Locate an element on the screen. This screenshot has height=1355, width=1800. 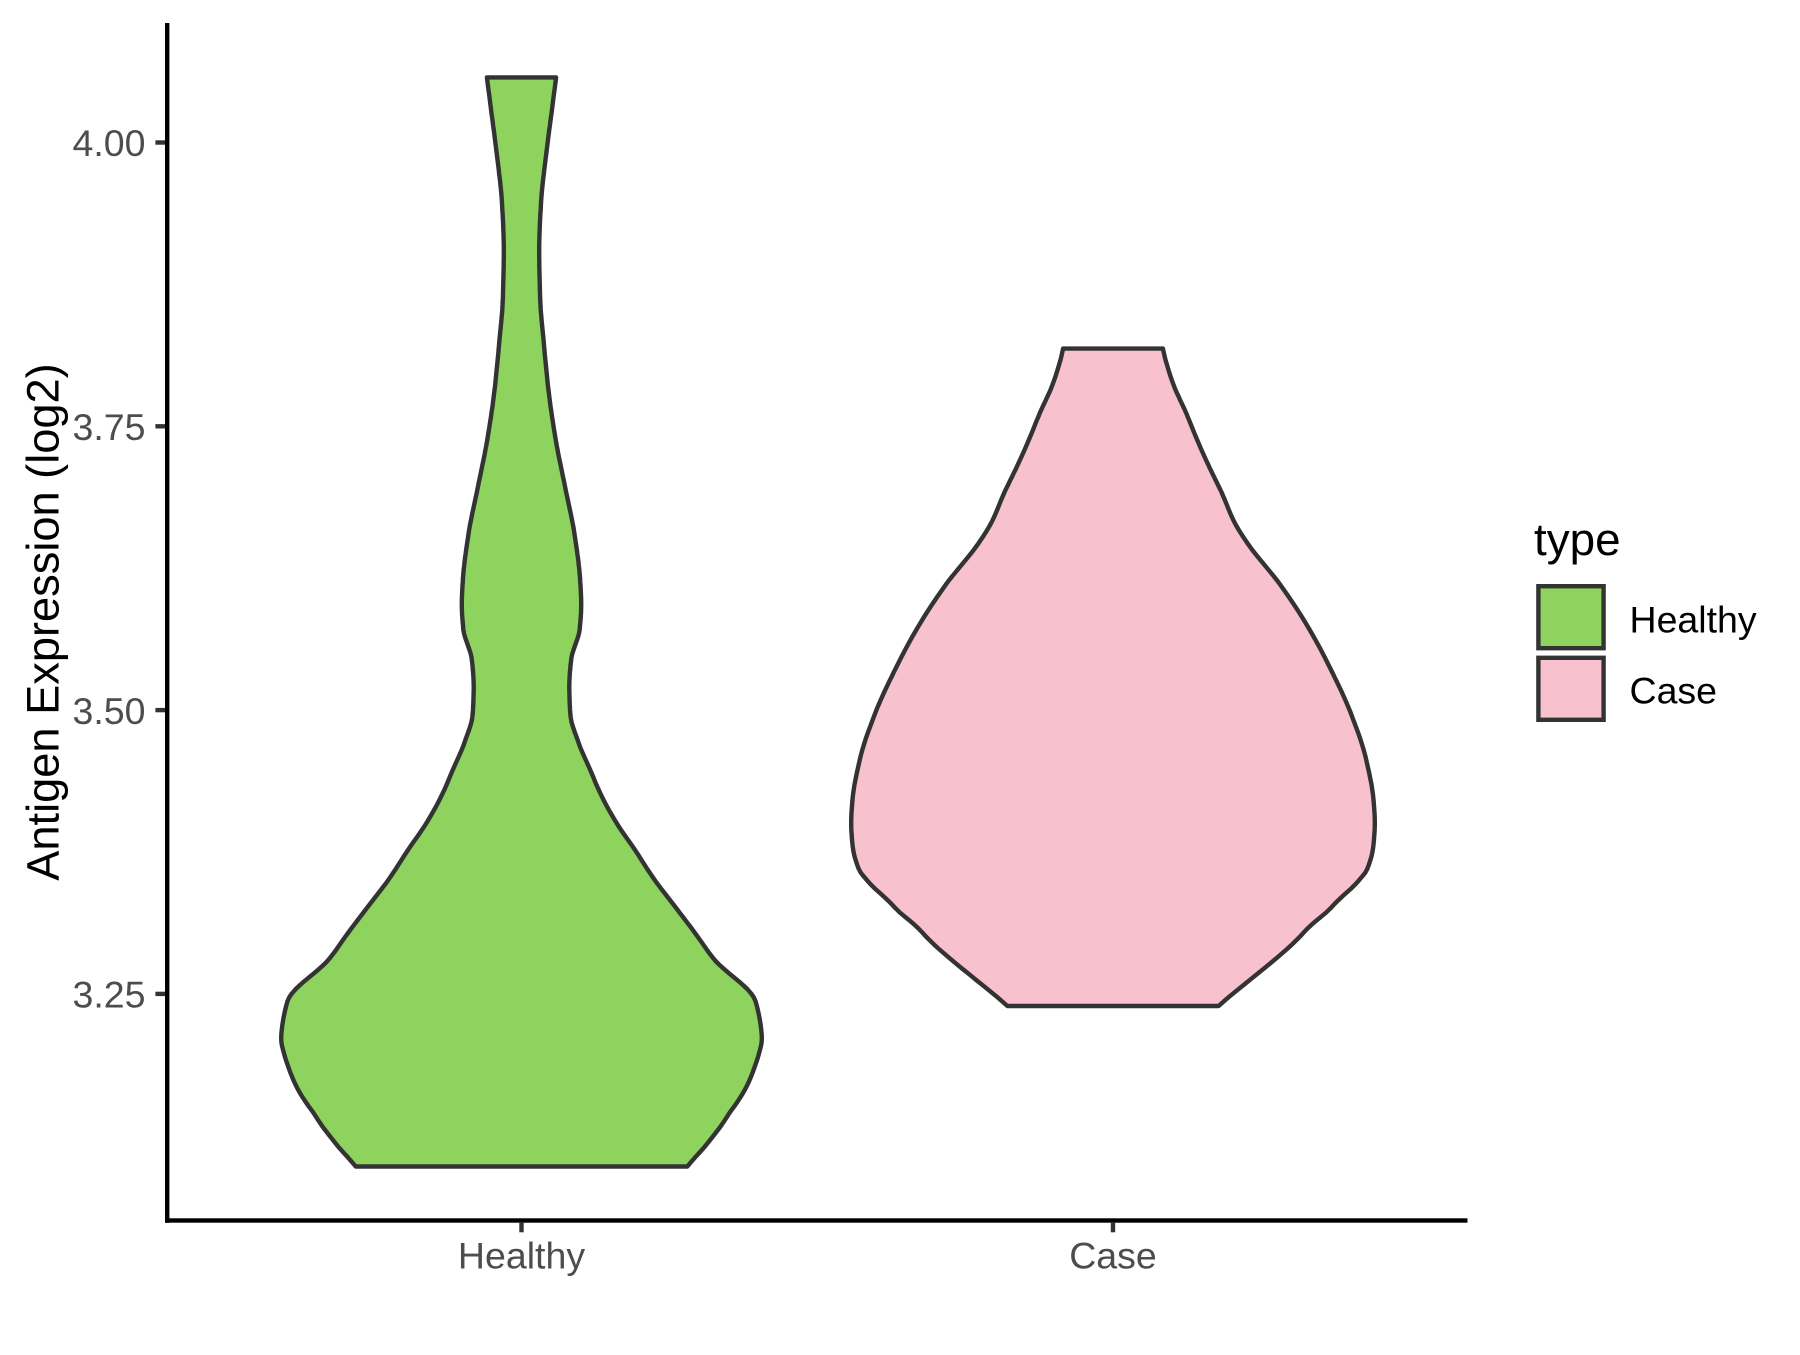
svg-text: 3.50 is located at coordinates (109, 711).